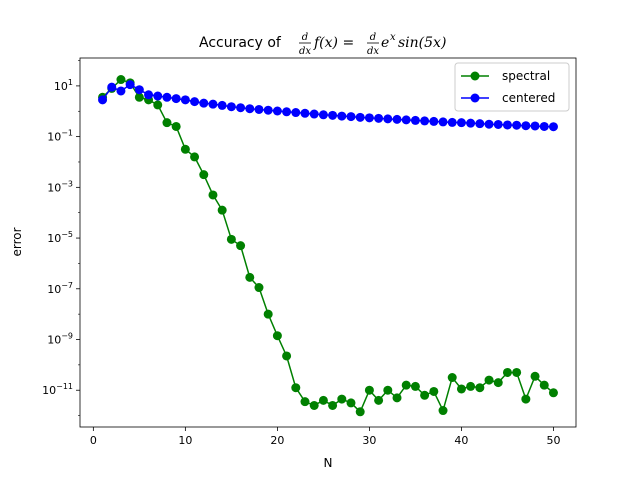 Image resolution: width=640 pixels, height=480 pixels. Describe the element at coordinates (373, 37) in the screenshot. I see `title-frac2-num: d` at that location.